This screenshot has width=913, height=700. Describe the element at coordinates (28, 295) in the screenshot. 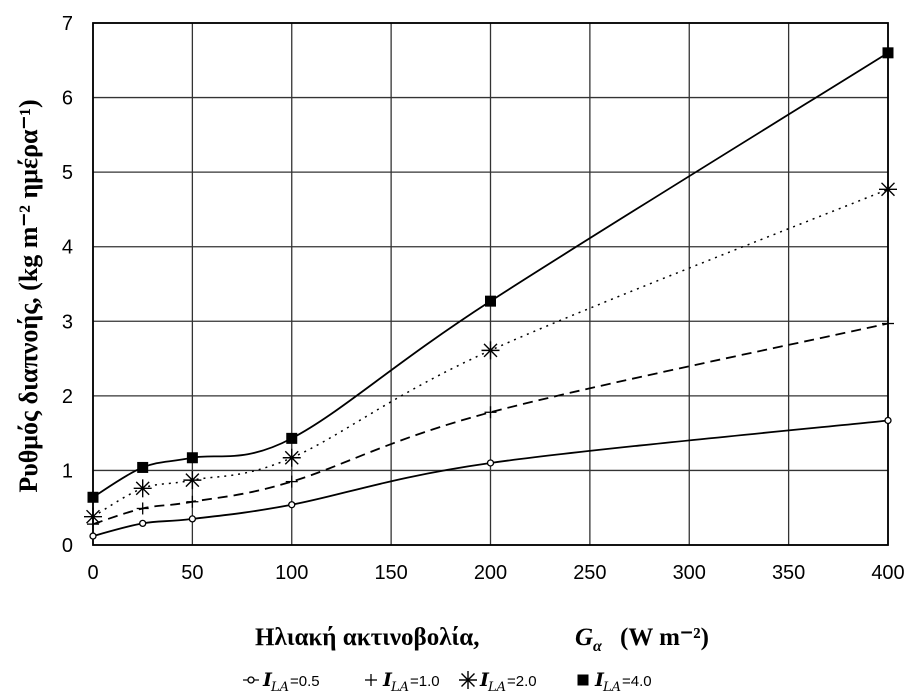

I see `y-axis-title: Ρυθμός διαπνοής, (kg m⁻² ημέρα⁻¹)` at that location.